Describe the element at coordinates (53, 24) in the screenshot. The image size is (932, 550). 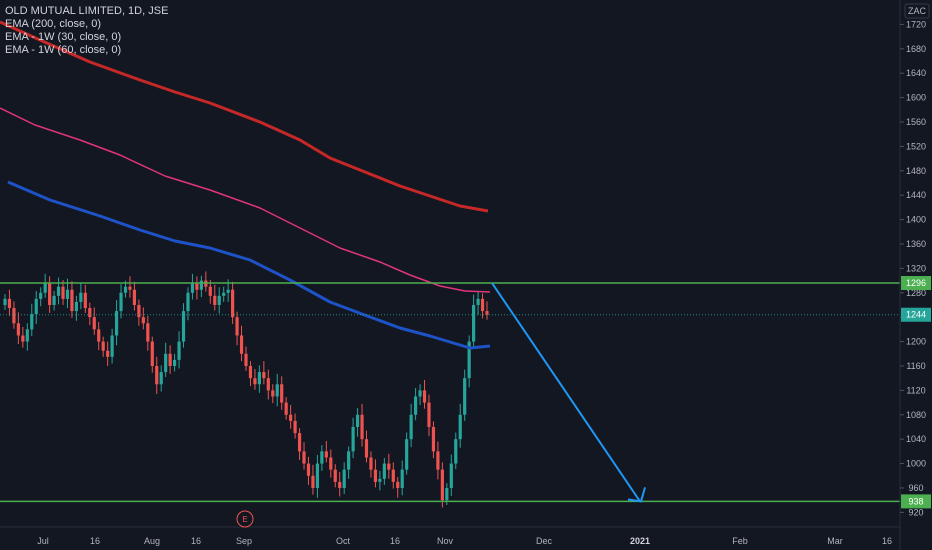
I see `ema200-label: EMA (200, close, 0)` at that location.